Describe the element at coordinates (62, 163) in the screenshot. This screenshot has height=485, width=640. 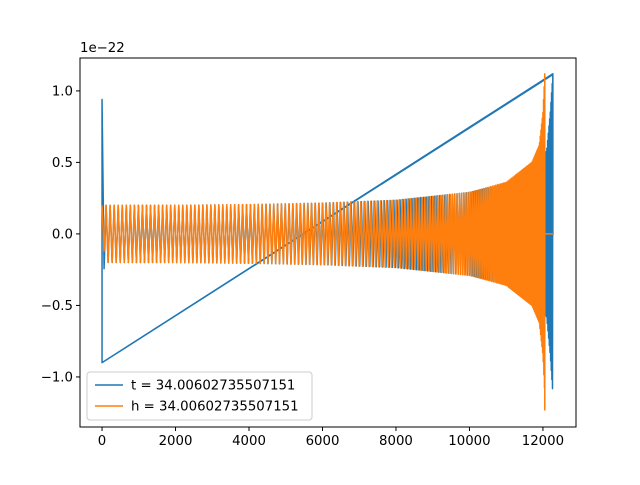
I see `y-tick-label: 0.5` at that location.